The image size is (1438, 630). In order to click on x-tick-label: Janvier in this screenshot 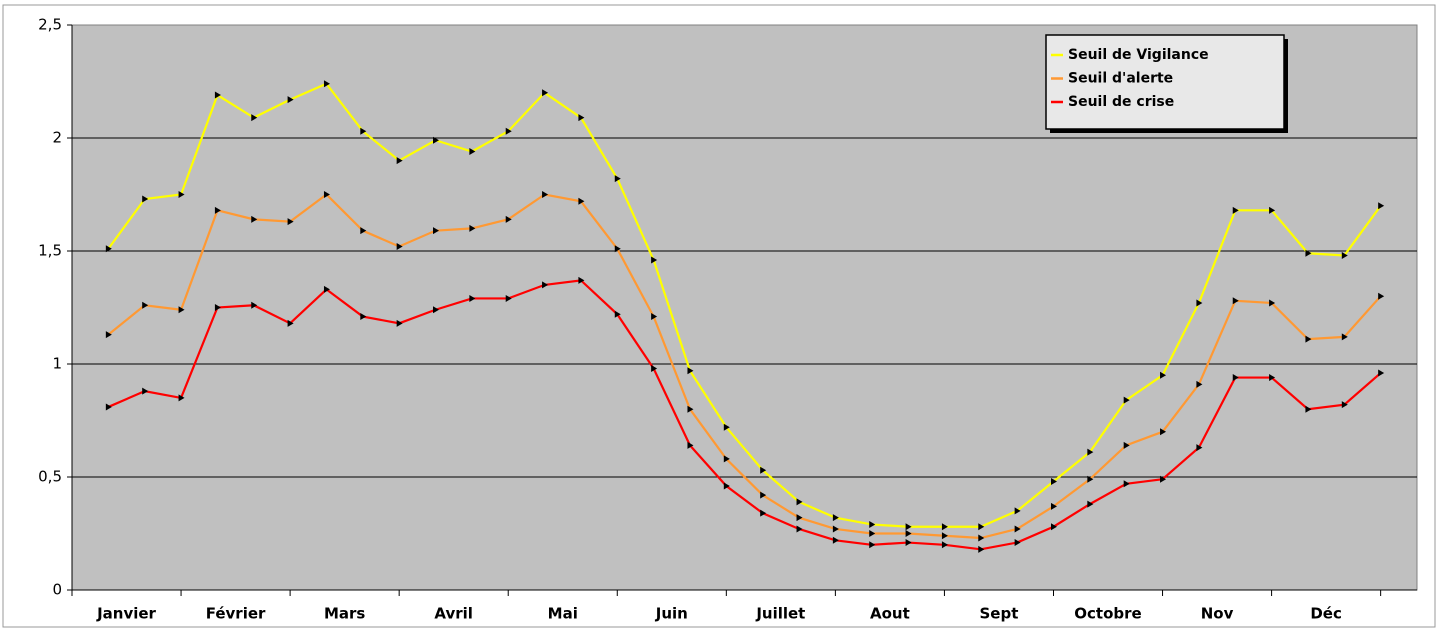, I will do `click(126, 614)`.